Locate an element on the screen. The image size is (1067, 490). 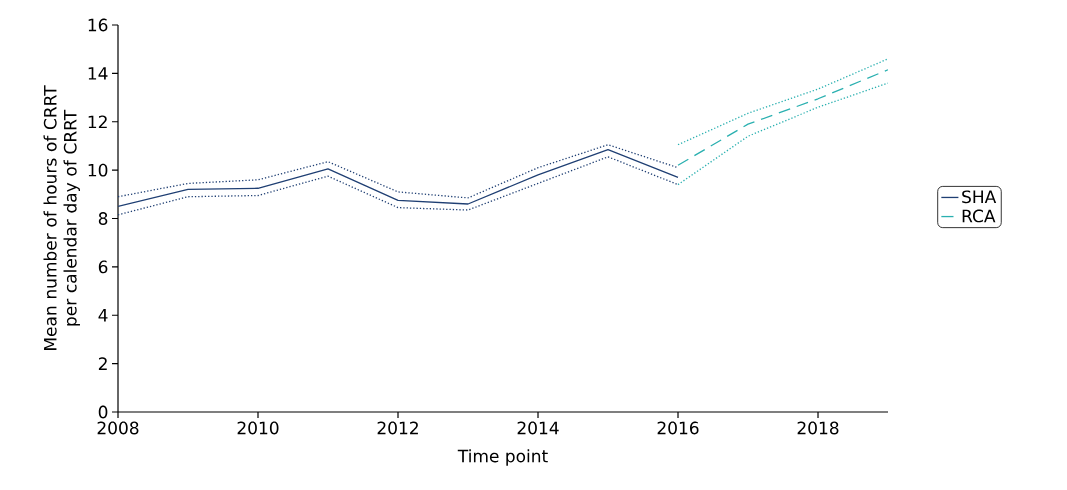
x-tick-label: 2010 is located at coordinates (258, 428).